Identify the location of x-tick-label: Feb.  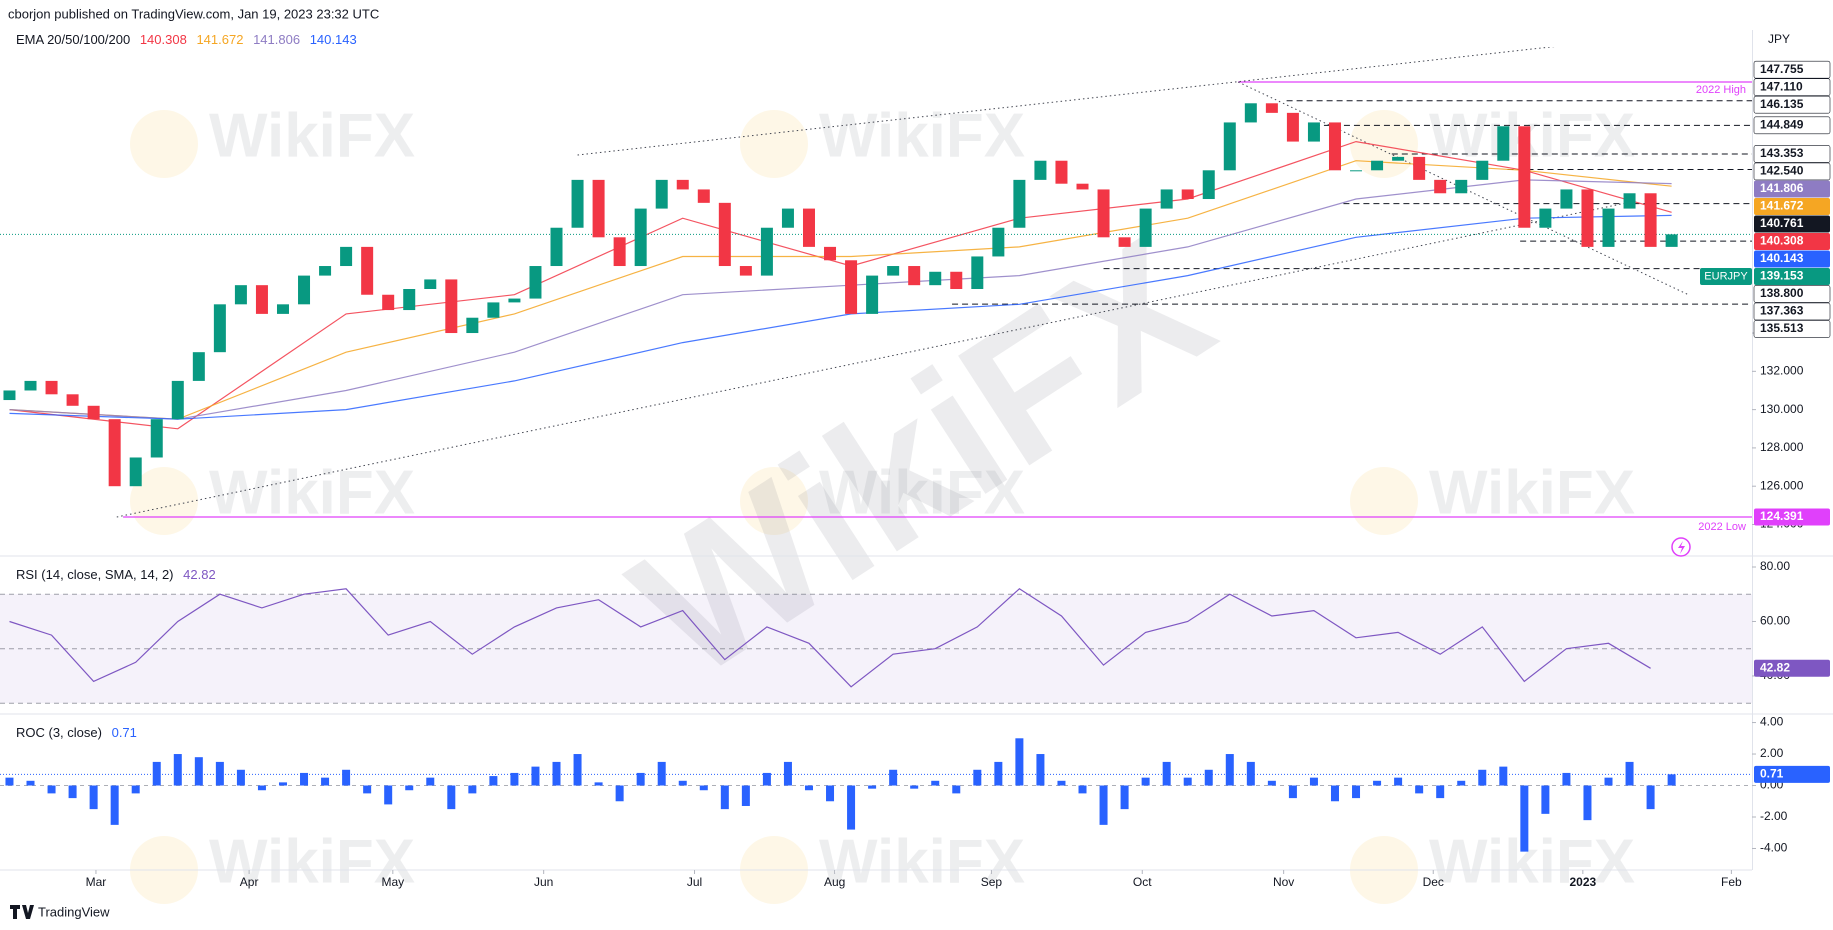
(1731, 882).